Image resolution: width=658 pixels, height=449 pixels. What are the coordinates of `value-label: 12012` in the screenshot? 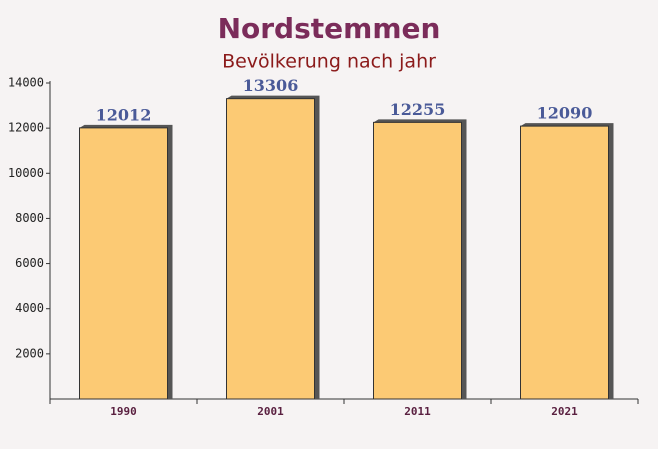 It's located at (124, 114).